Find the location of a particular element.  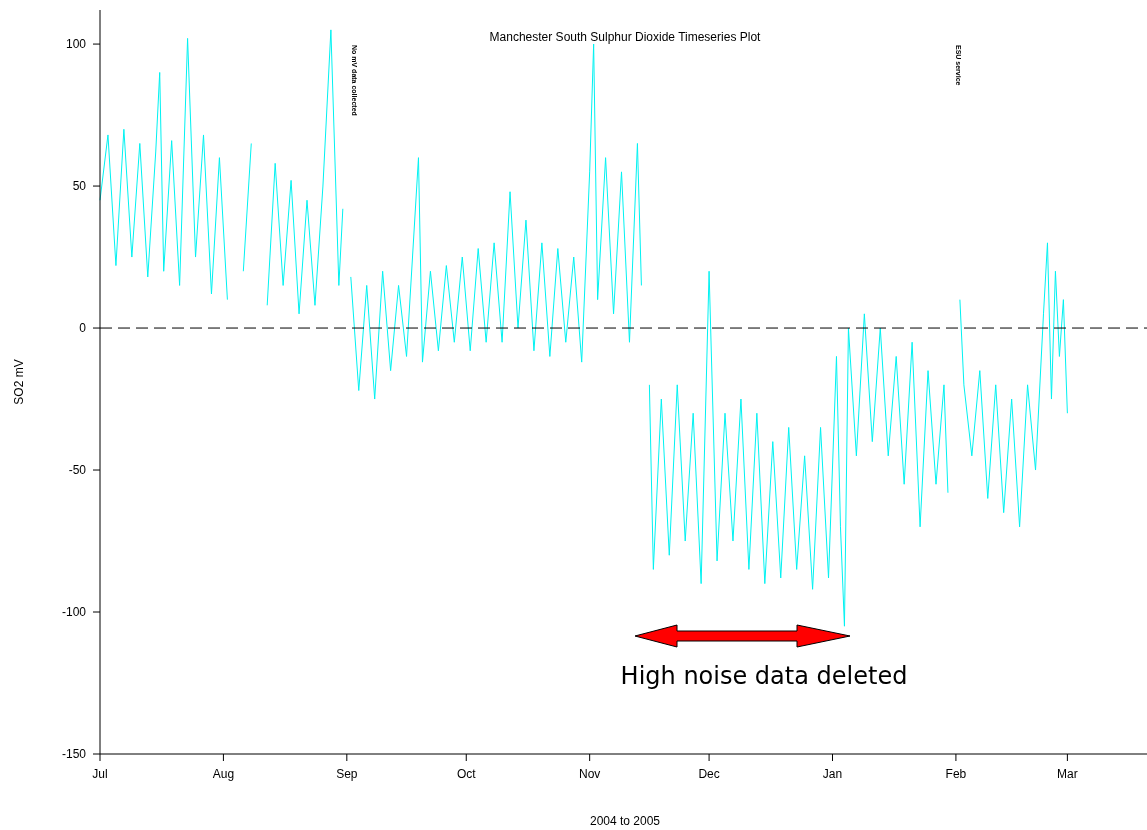

x-axis-title: 2004 to 2005 is located at coordinates (625, 821).